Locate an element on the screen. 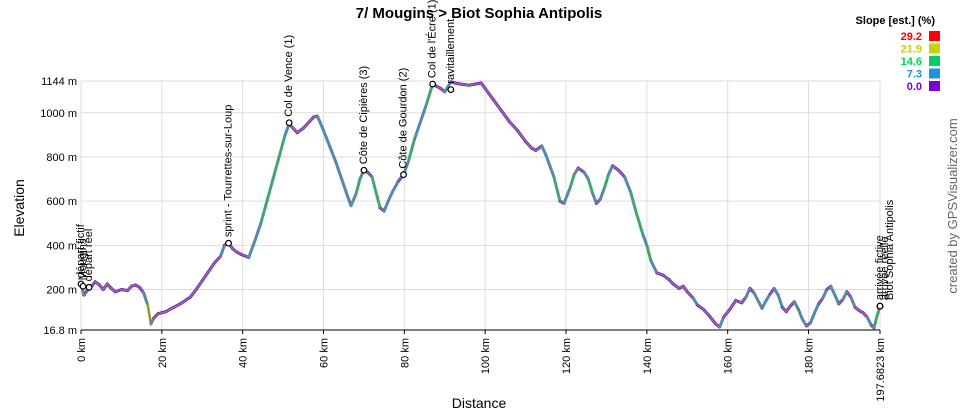  x-axis-title: Distance is located at coordinates (479, 402).